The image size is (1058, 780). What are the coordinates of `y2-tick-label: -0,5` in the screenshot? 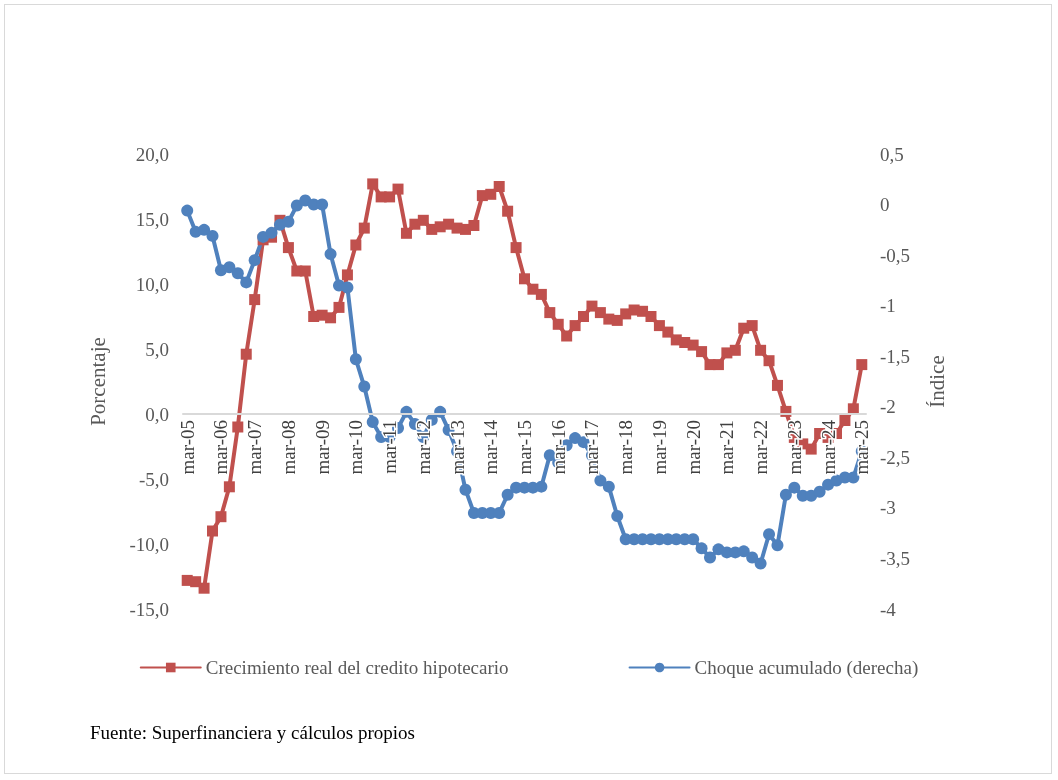 It's located at (895, 255).